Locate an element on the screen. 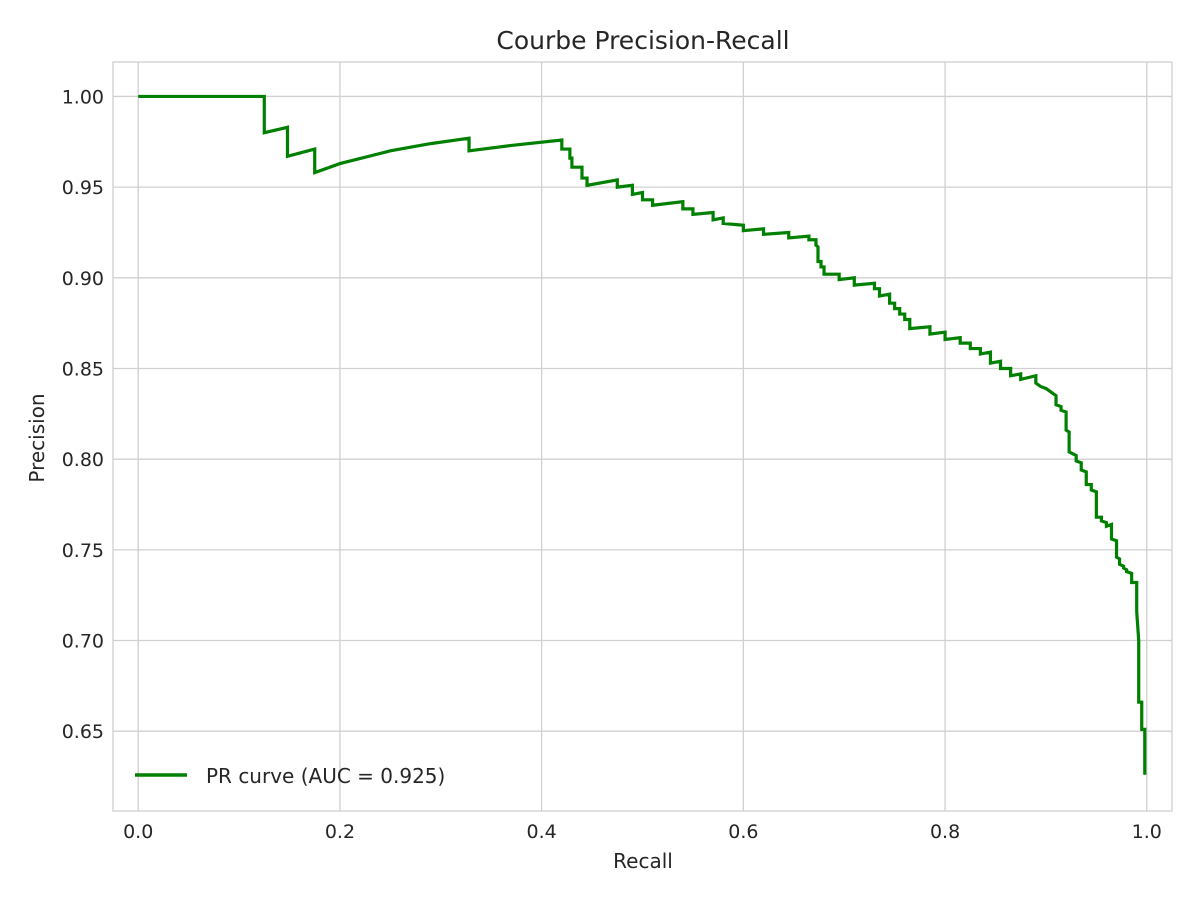 Image resolution: width=1200 pixels, height=900 pixels. x-tick-label: 0.6 is located at coordinates (743, 832).